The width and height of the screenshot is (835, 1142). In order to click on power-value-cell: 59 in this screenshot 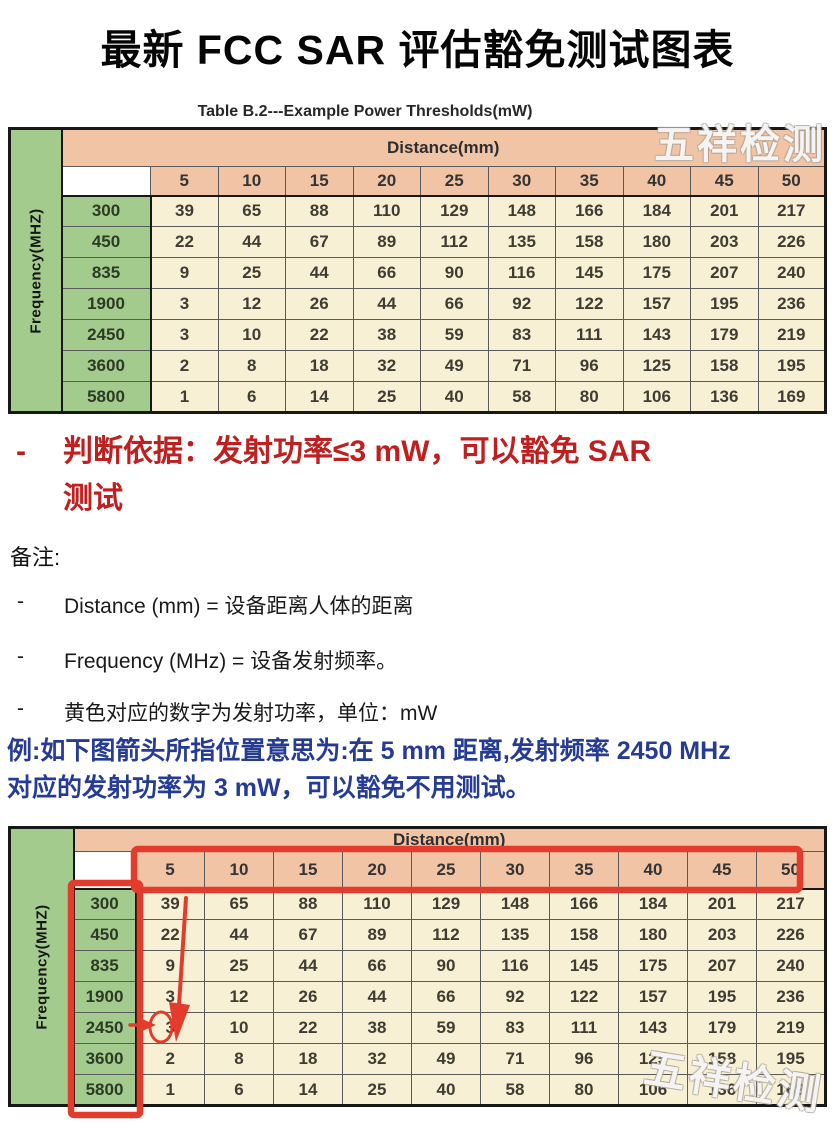, I will do `click(446, 1028)`.